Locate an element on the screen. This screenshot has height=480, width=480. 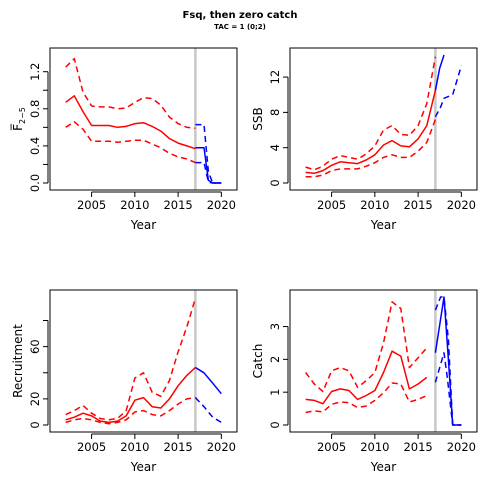
catch-y-tick-label: 3 is located at coordinates (275, 326).